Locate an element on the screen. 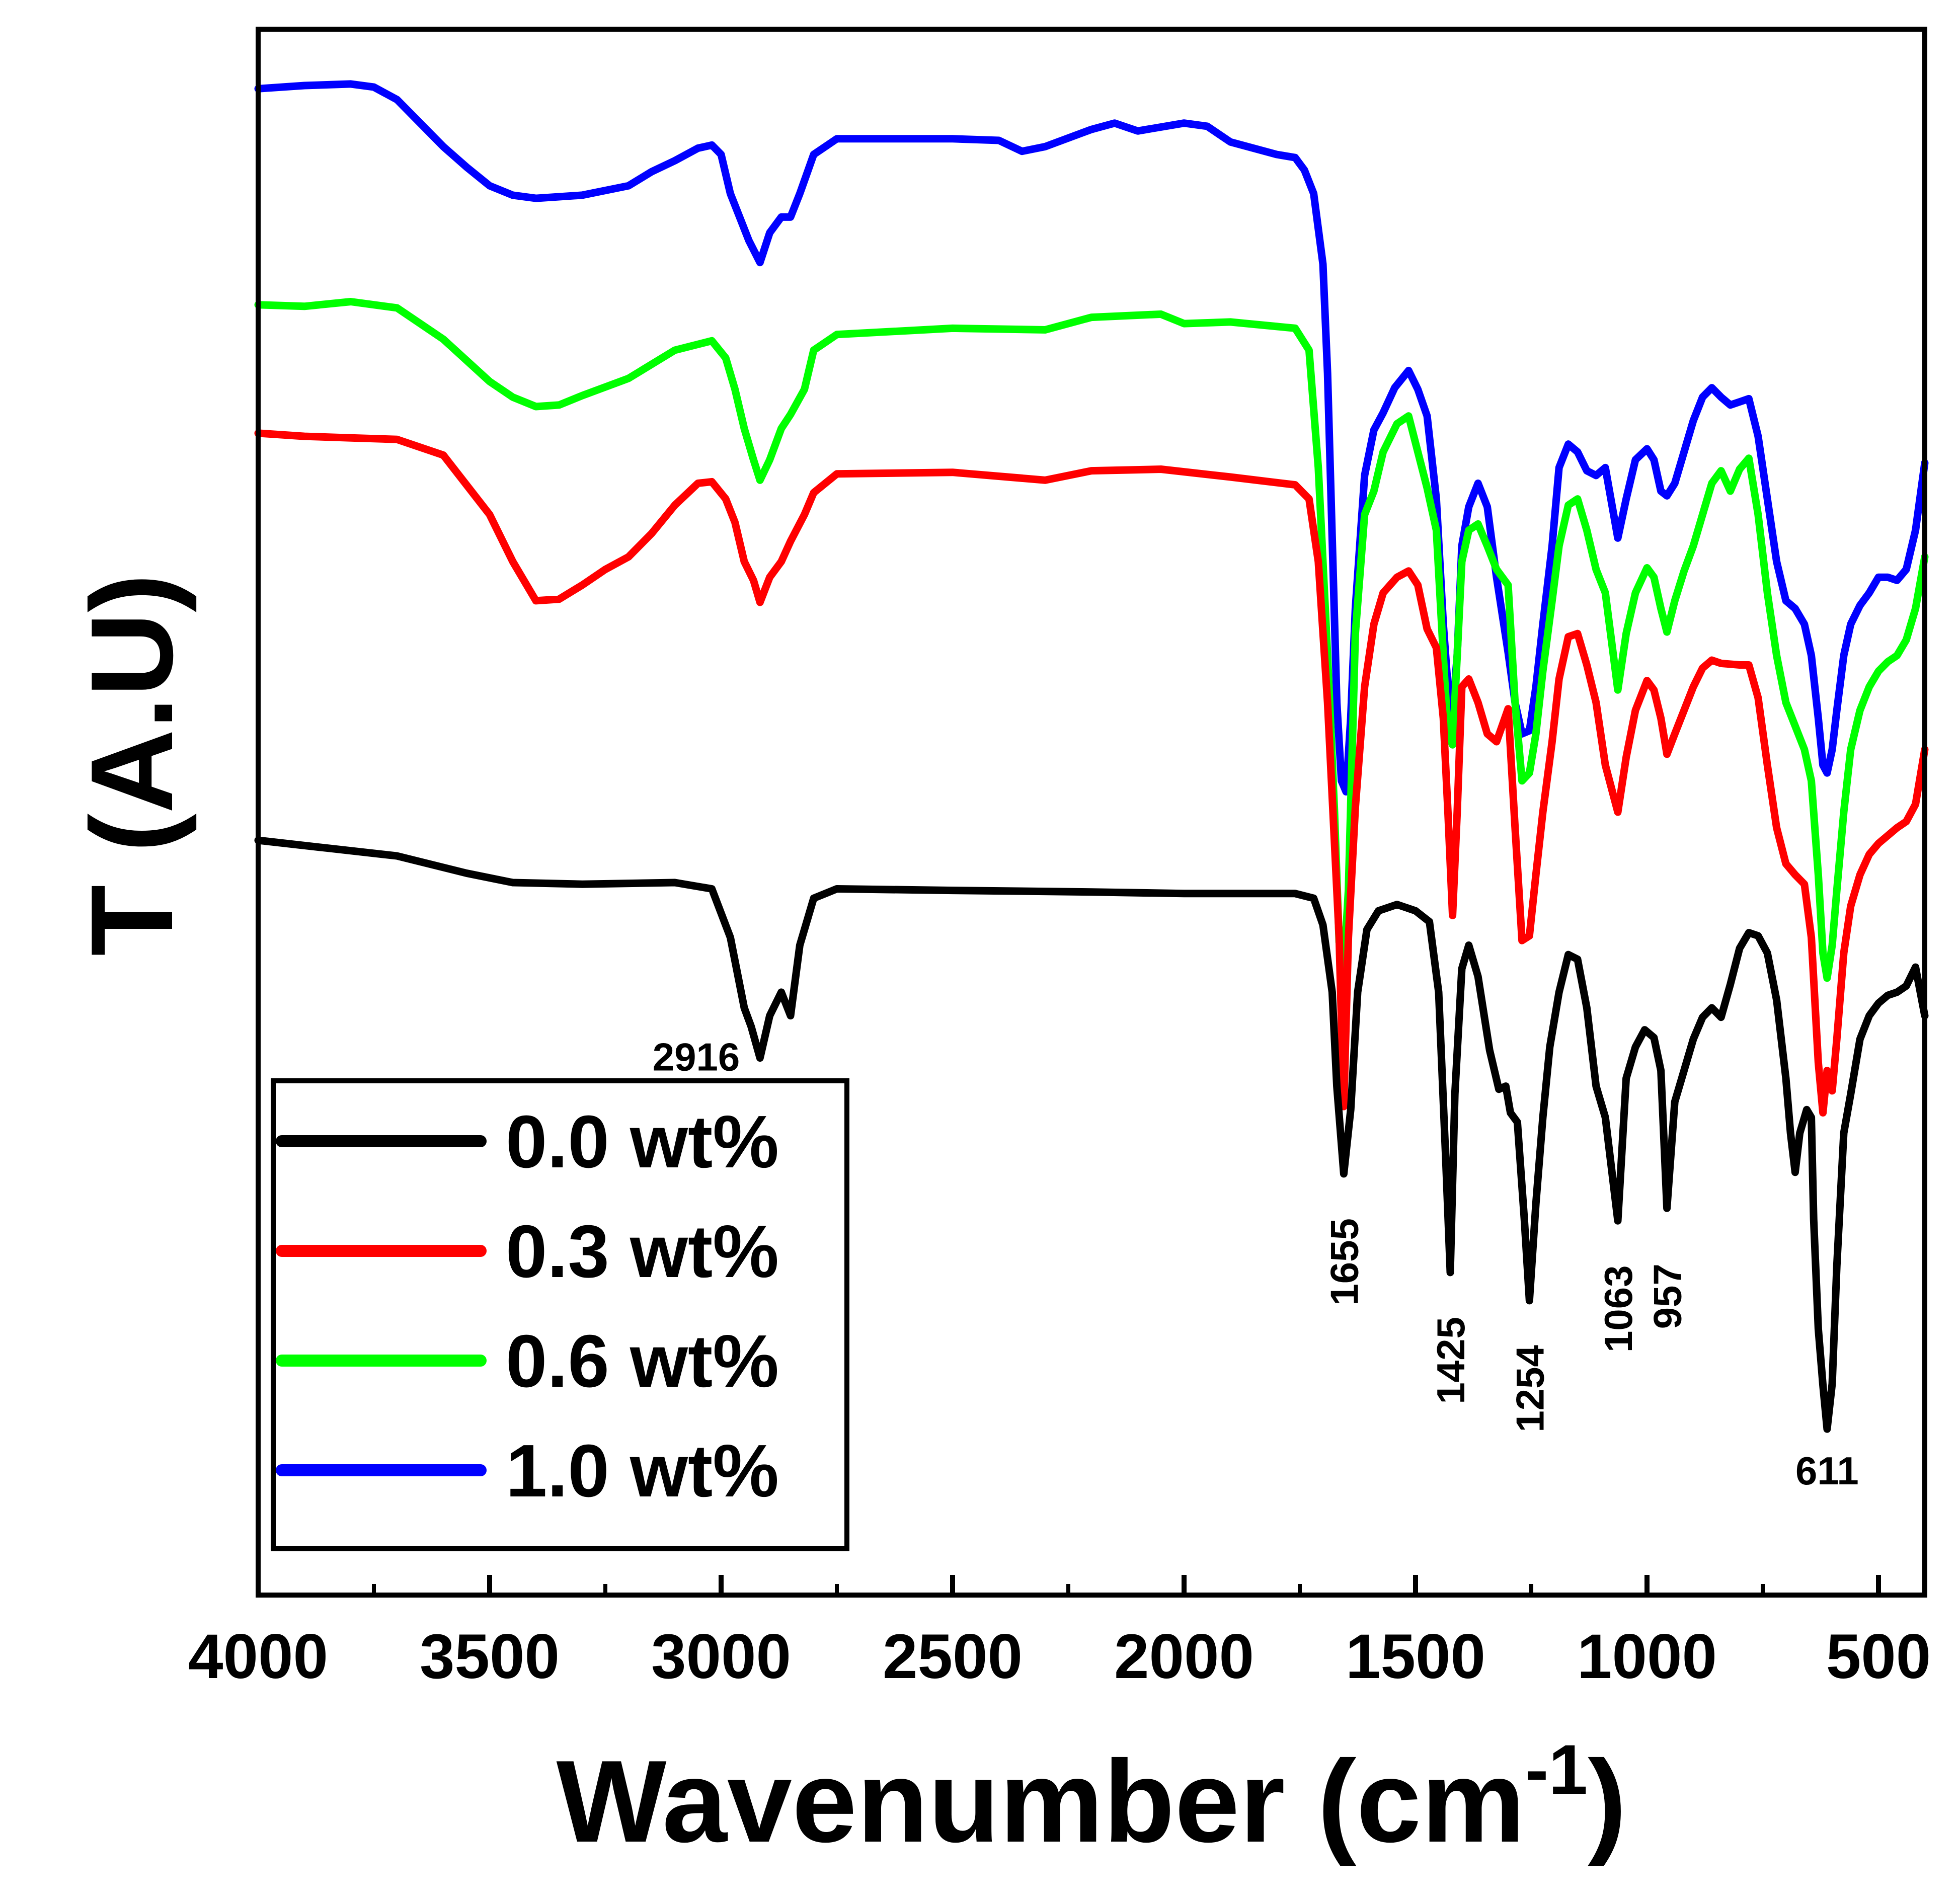  legend-label-0-0-wt: 0.0 wt% is located at coordinates (642, 1141).